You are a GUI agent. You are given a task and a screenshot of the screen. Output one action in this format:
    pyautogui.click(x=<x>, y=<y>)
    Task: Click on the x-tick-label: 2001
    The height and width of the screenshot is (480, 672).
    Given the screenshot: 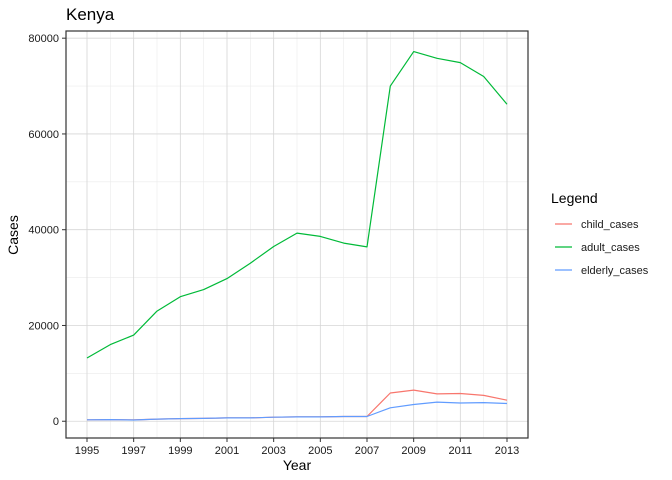 What is the action you would take?
    pyautogui.click(x=227, y=451)
    